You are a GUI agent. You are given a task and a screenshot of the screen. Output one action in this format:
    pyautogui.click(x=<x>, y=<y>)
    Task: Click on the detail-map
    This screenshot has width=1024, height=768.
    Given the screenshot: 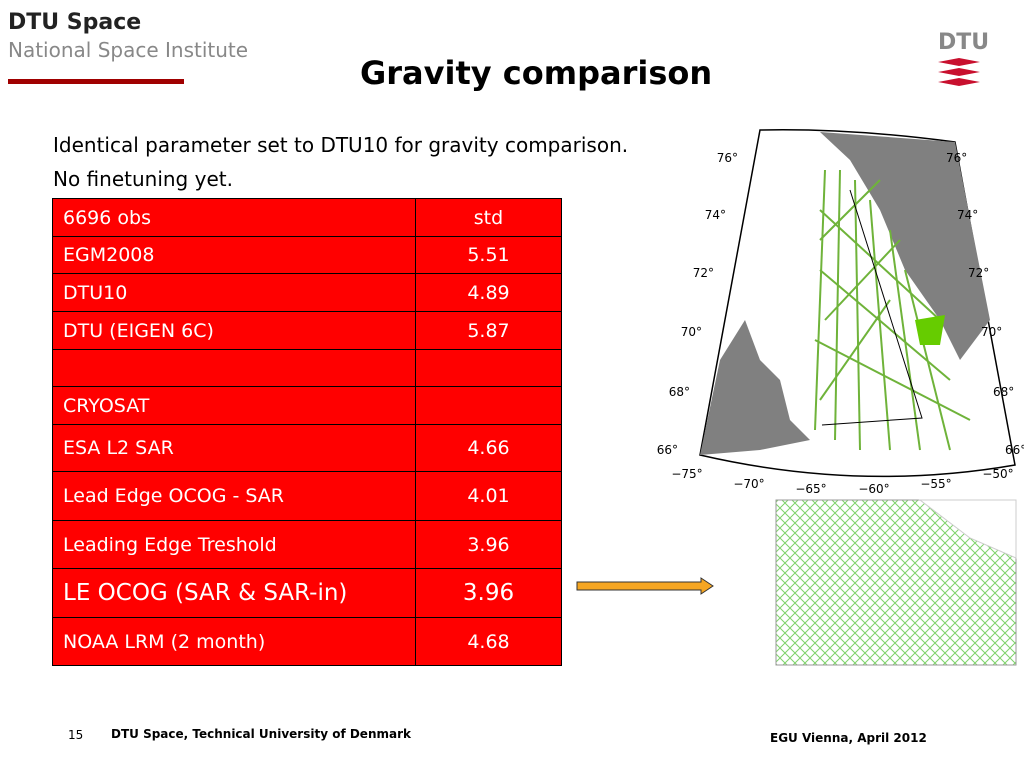 What is the action you would take?
    pyautogui.click(x=896, y=582)
    